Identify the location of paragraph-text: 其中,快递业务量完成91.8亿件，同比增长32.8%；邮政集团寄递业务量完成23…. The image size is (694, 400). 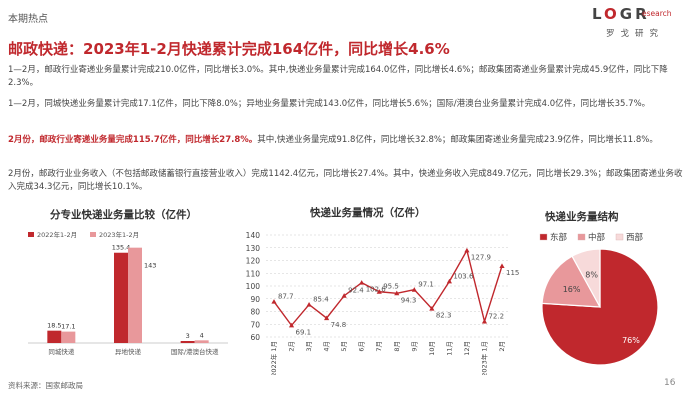
(457, 140).